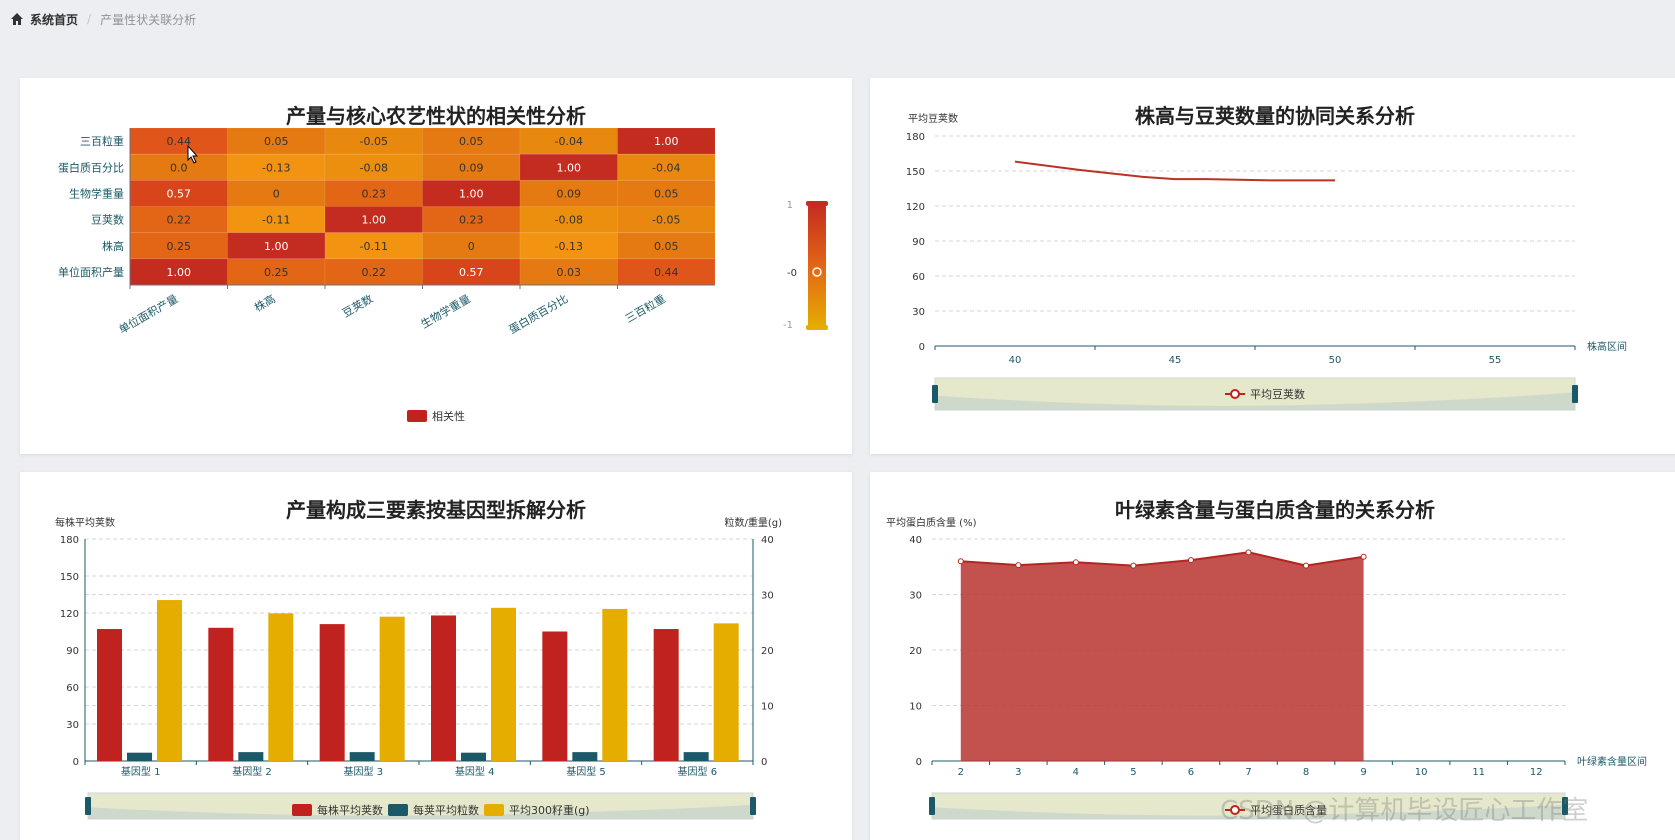 The width and height of the screenshot is (1675, 840). I want to click on bar-x-tick-label: 基因型 6, so click(698, 771).